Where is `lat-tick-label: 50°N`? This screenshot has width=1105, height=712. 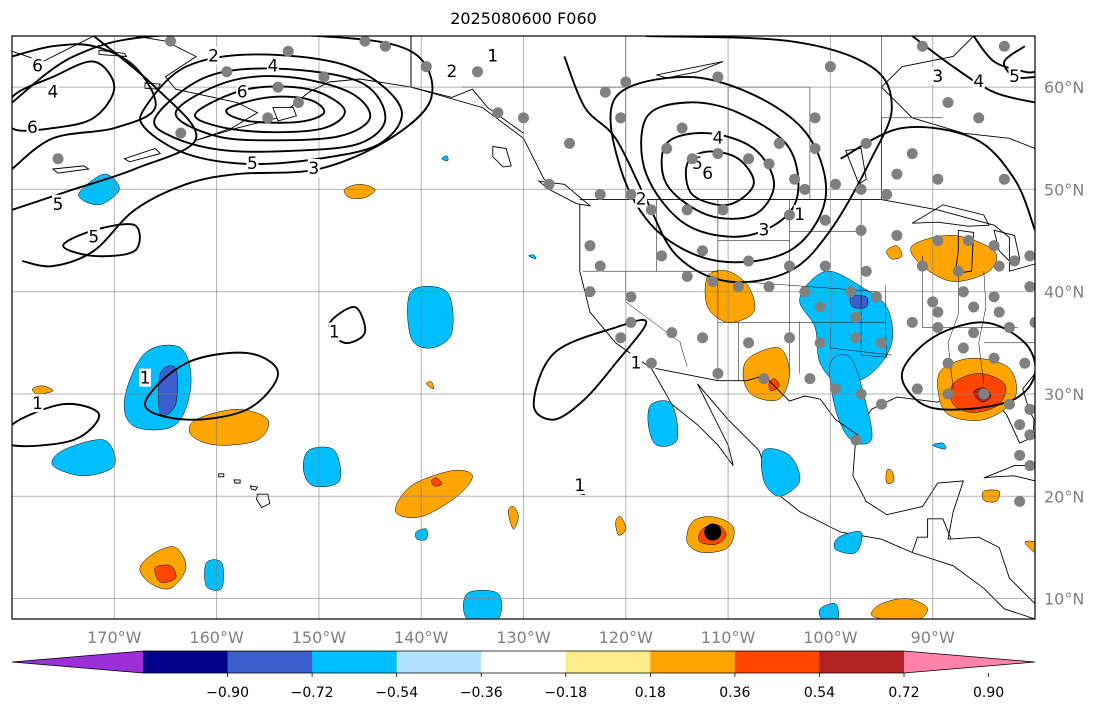
lat-tick-label: 50°N is located at coordinates (1064, 189).